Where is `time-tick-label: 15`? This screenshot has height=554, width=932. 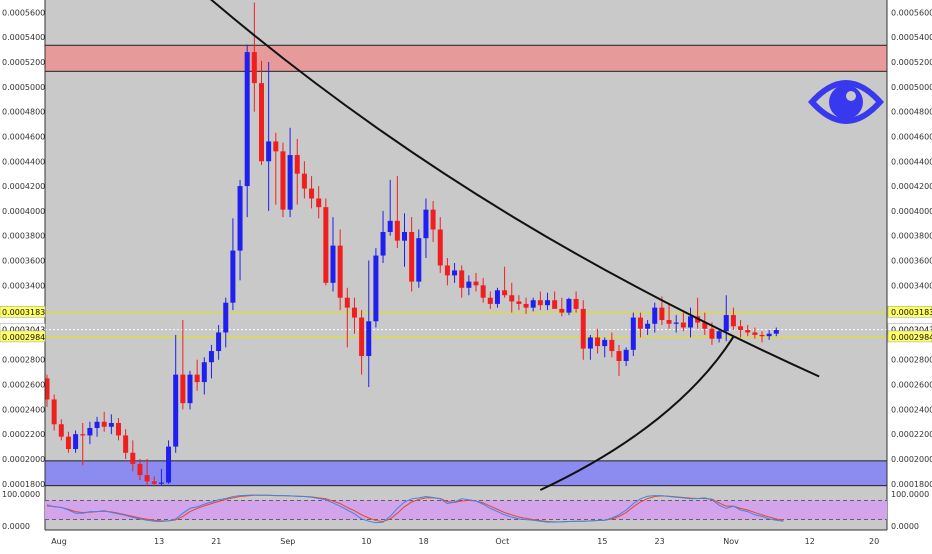 time-tick-label: 15 is located at coordinates (602, 541).